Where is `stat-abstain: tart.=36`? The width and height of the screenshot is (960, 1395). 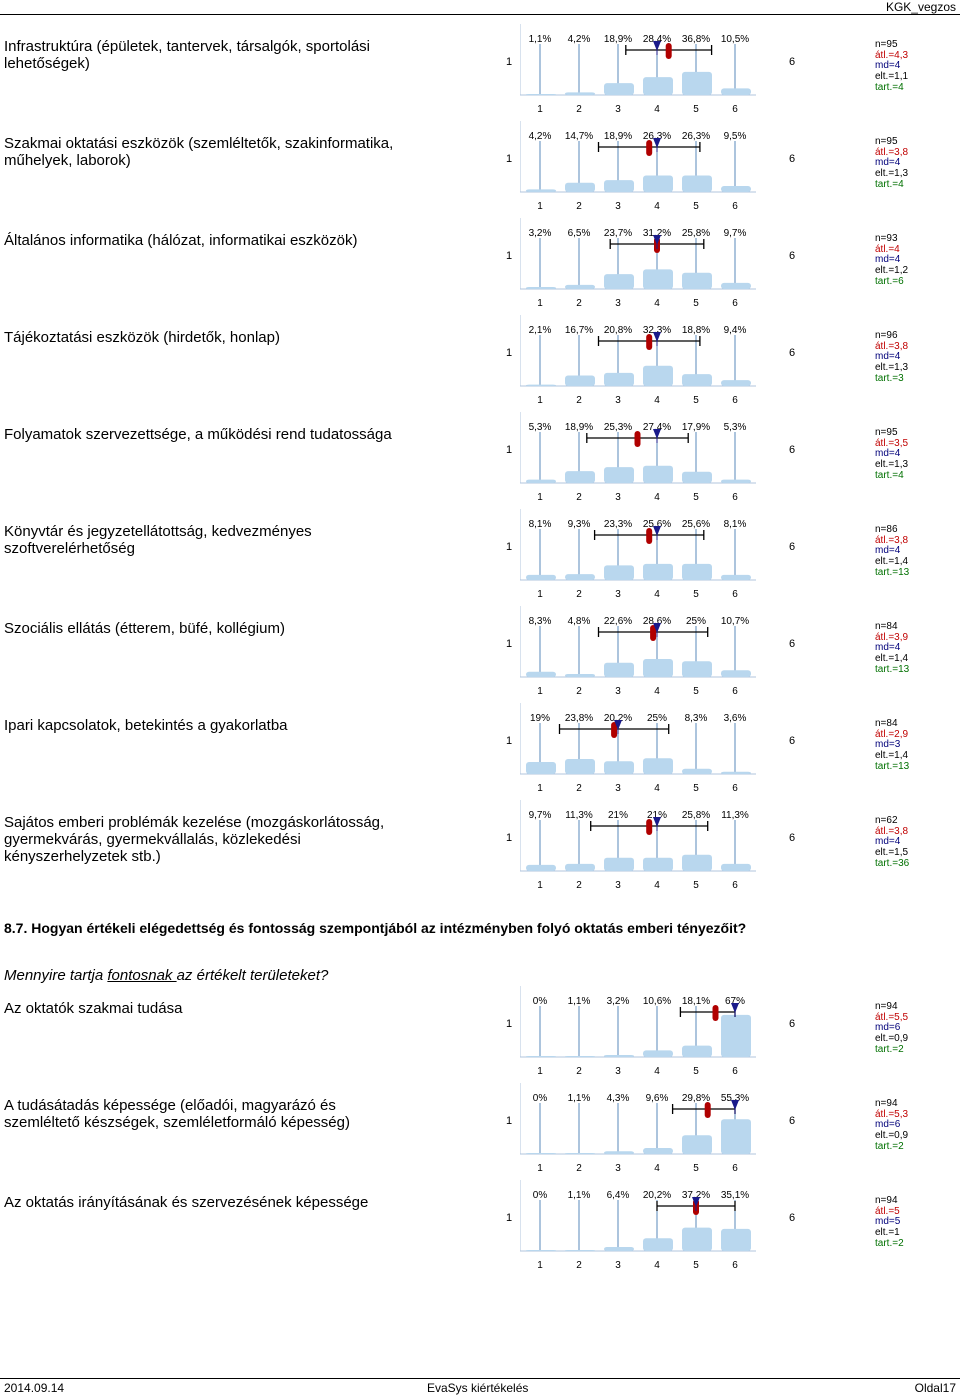 stat-abstain: tart.=36 is located at coordinates (892, 863).